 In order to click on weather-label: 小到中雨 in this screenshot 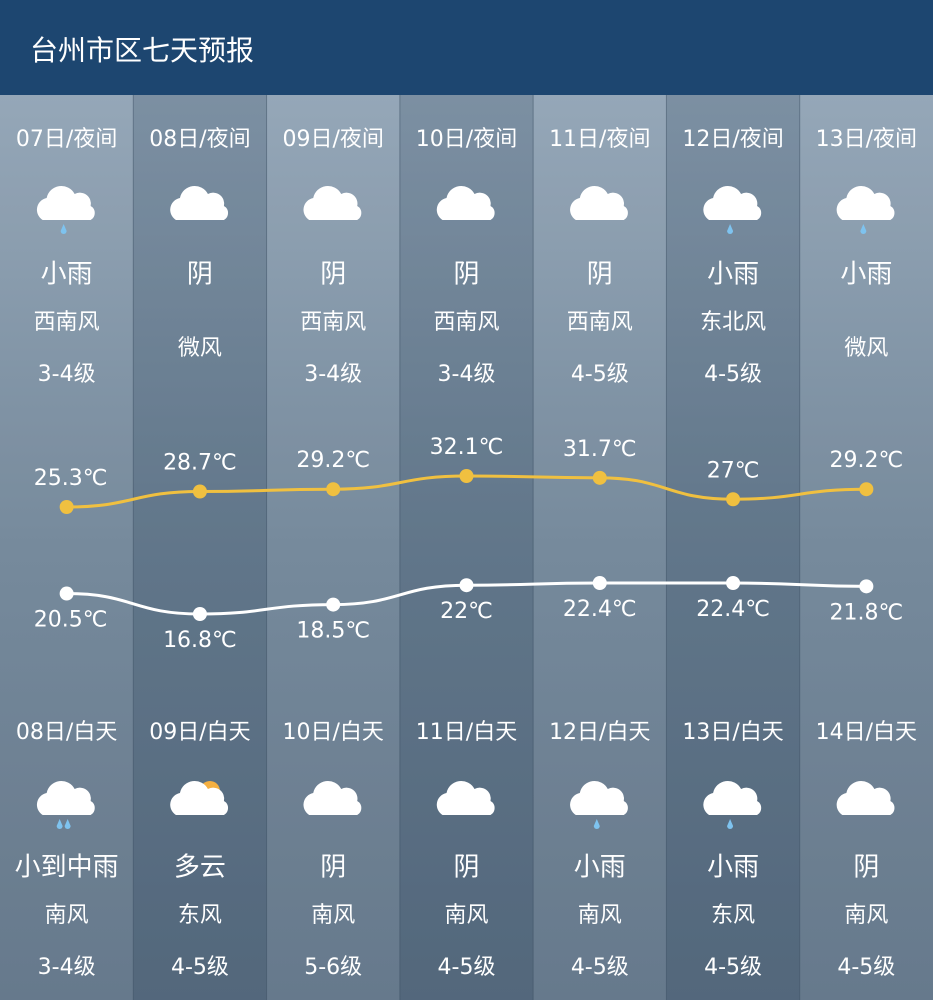, I will do `click(67, 868)`.